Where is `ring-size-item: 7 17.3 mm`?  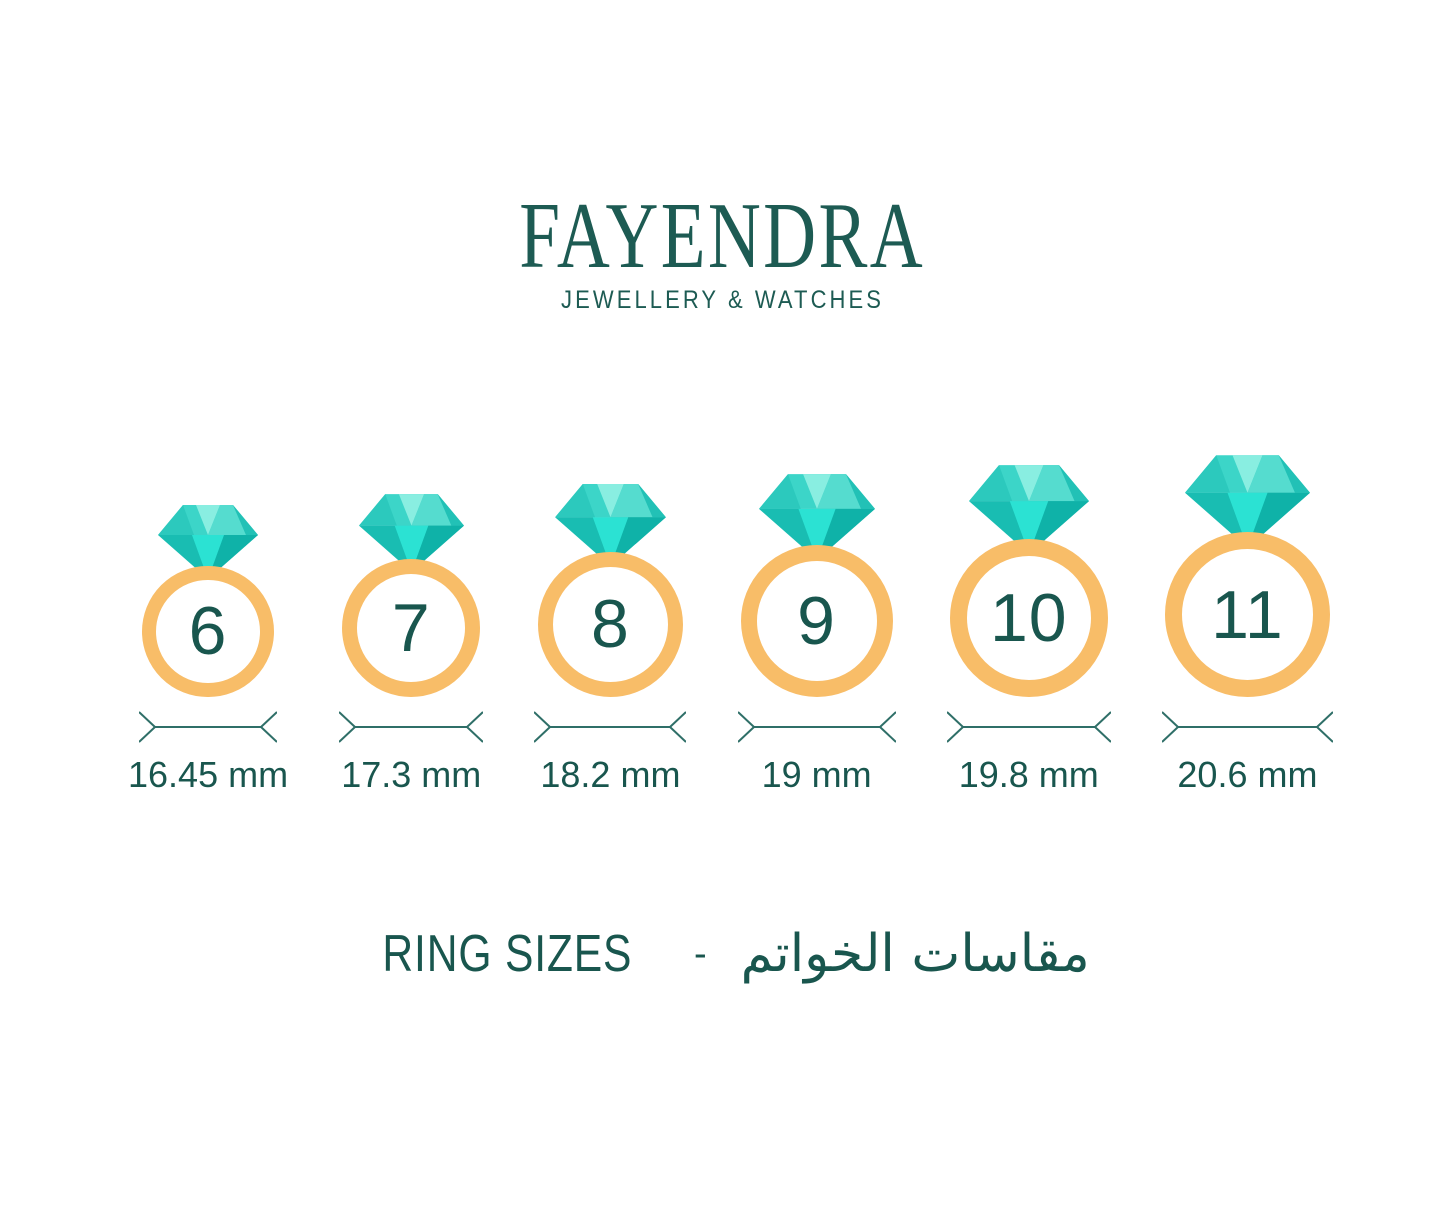
ring-size-item: 7 17.3 mm is located at coordinates (411, 645).